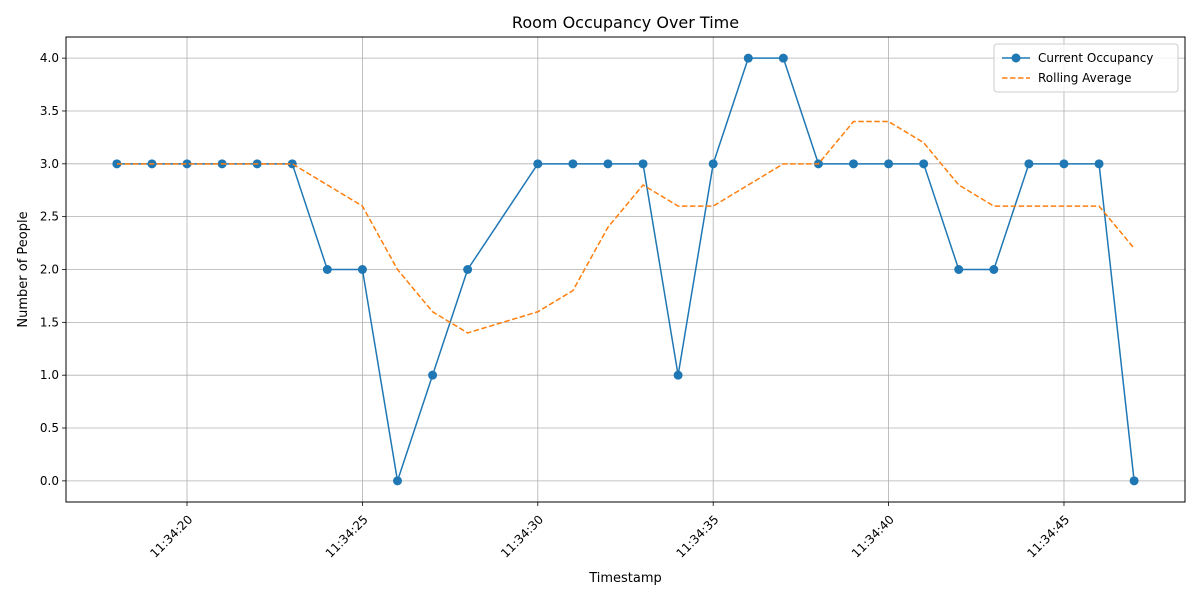  What do you see at coordinates (49, 217) in the screenshot?
I see `y-tick-label: 2.5` at bounding box center [49, 217].